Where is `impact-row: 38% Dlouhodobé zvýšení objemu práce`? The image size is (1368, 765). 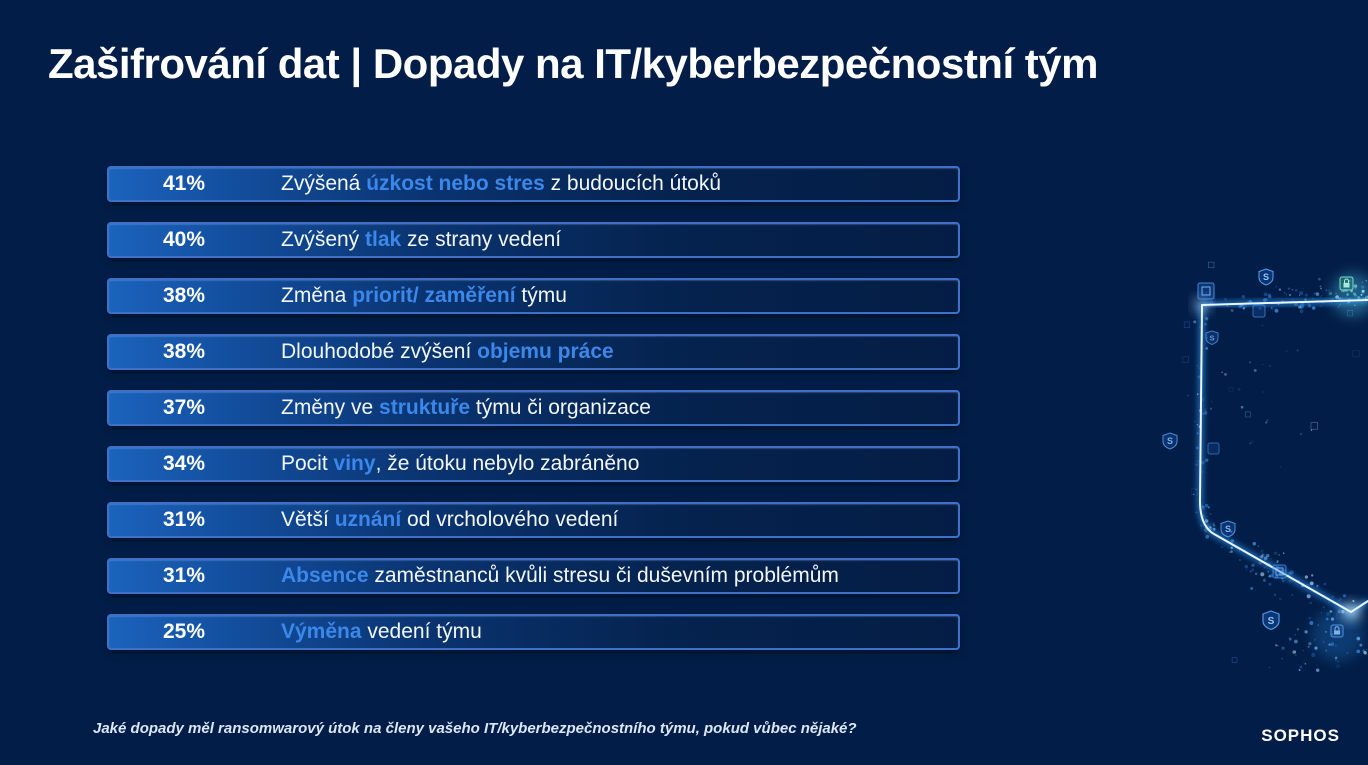
impact-row: 38% Dlouhodobé zvýšení objemu práce is located at coordinates (533, 352).